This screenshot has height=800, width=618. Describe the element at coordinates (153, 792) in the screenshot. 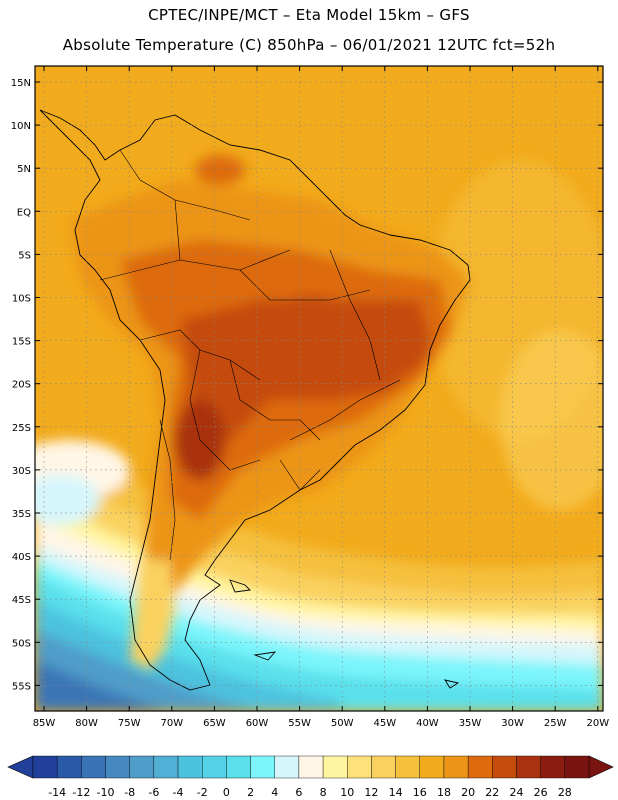

I see `colorbar-label: -6` at that location.